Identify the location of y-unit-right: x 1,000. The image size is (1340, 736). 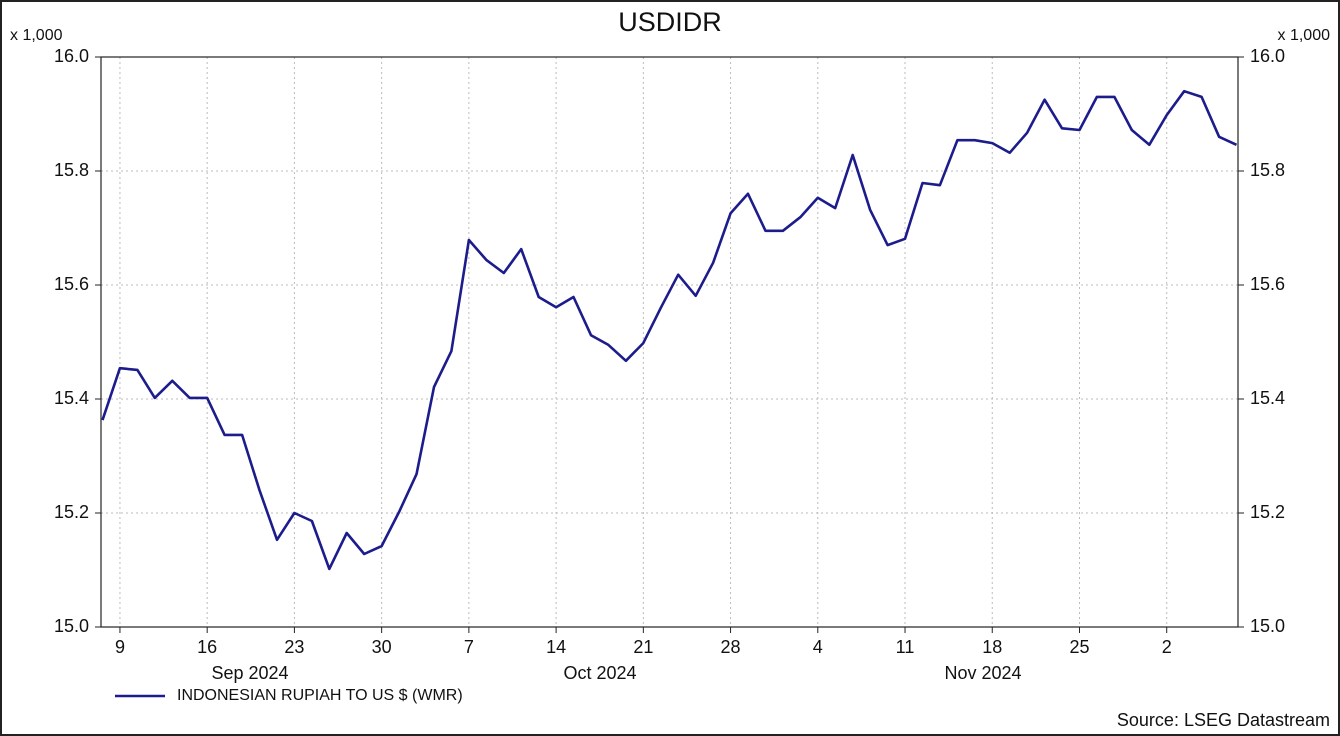
(1304, 35).